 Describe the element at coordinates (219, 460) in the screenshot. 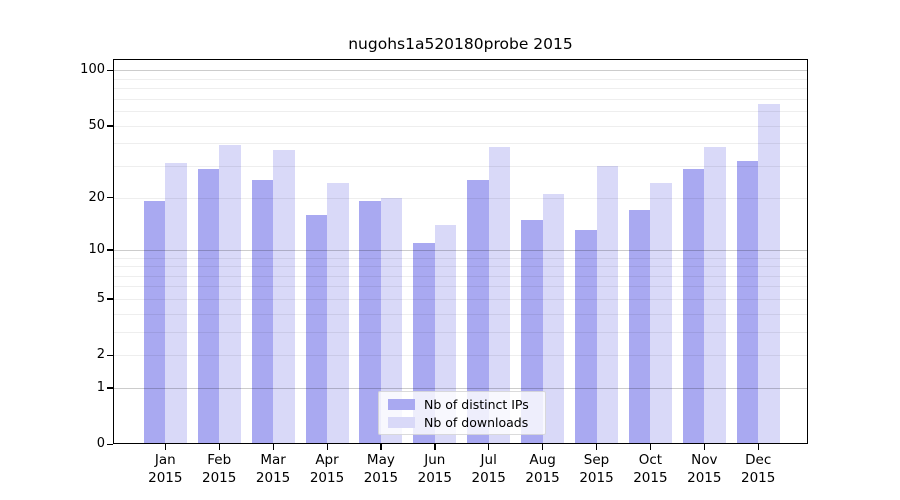

I see `x-tick-month: Feb` at that location.